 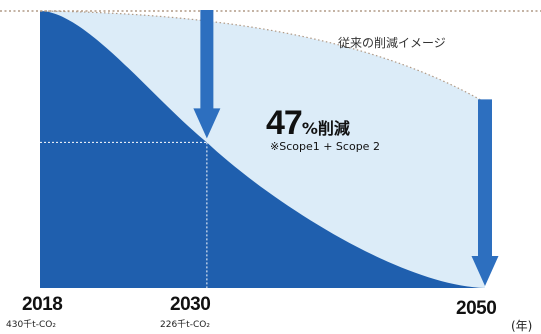 I want to click on x-tick-sublabel-2030: 226千t-CO₂, so click(x=185, y=325).